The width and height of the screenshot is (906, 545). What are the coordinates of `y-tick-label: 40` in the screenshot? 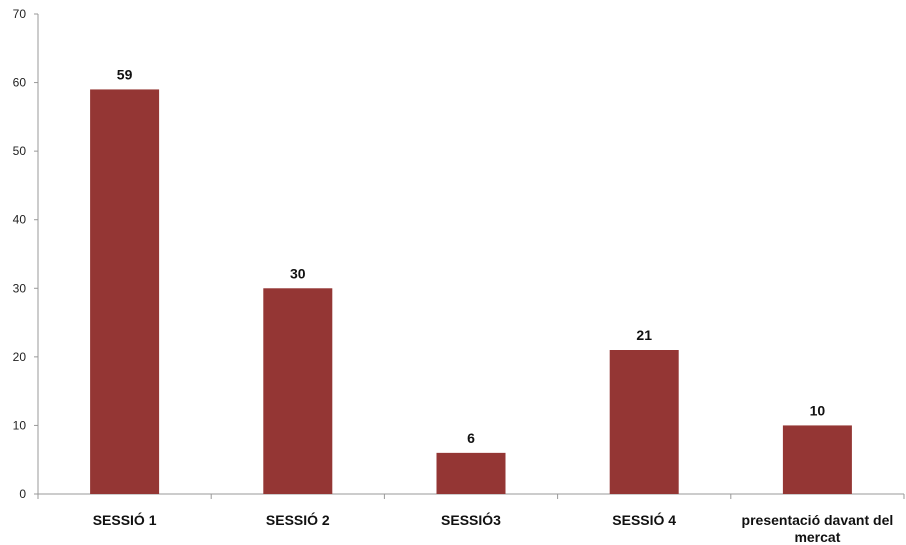 It's located at (20, 220).